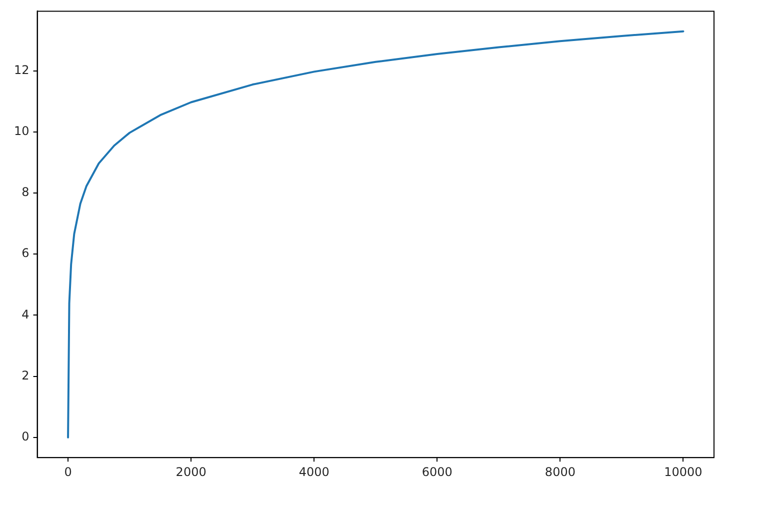  What do you see at coordinates (68, 471) in the screenshot?
I see `x-tick-label: 0` at bounding box center [68, 471].